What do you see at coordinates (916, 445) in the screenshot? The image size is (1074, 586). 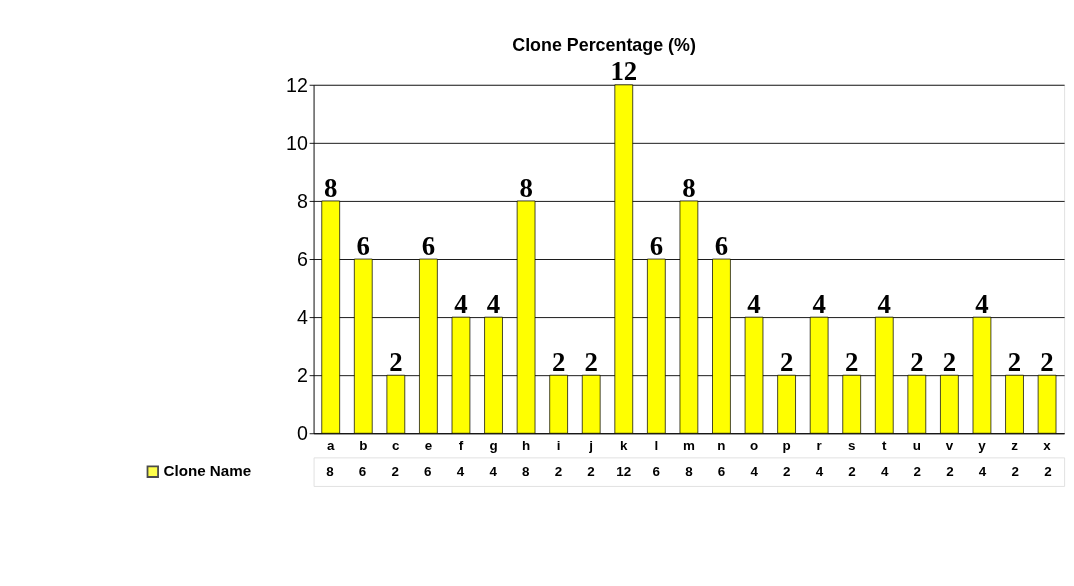 I see `x-tick-label: u` at bounding box center [916, 445].